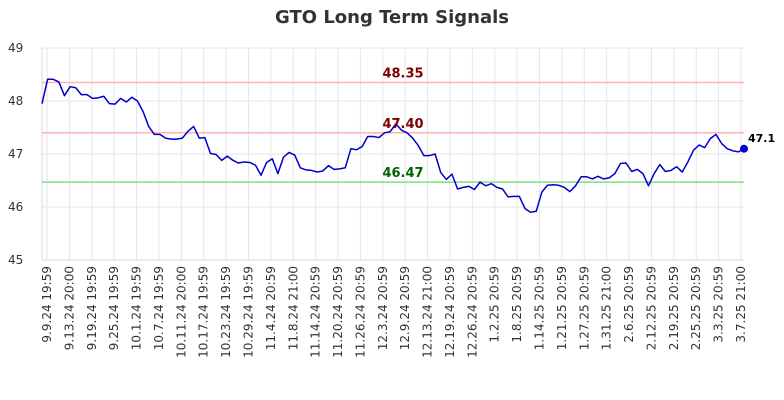  Describe the element at coordinates (383, 308) in the screenshot. I see `x-tick-label: 12.3.24 20:59` at that location.